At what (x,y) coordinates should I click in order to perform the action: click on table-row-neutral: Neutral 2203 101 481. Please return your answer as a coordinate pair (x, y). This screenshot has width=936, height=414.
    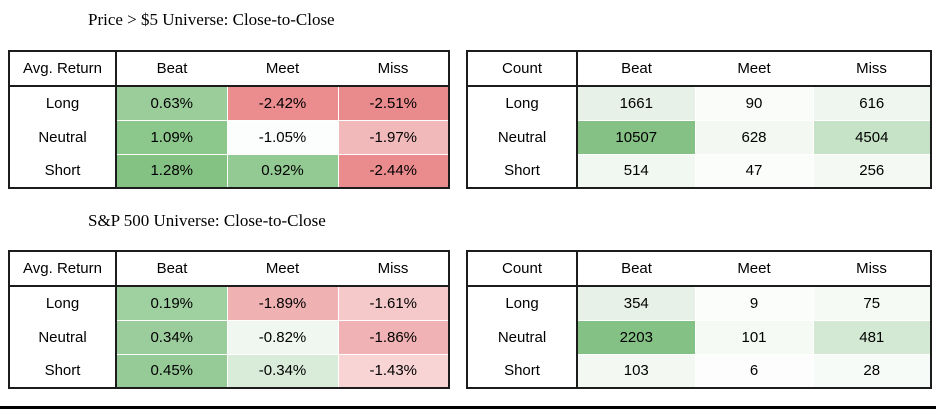
    Looking at the image, I should click on (699, 337).